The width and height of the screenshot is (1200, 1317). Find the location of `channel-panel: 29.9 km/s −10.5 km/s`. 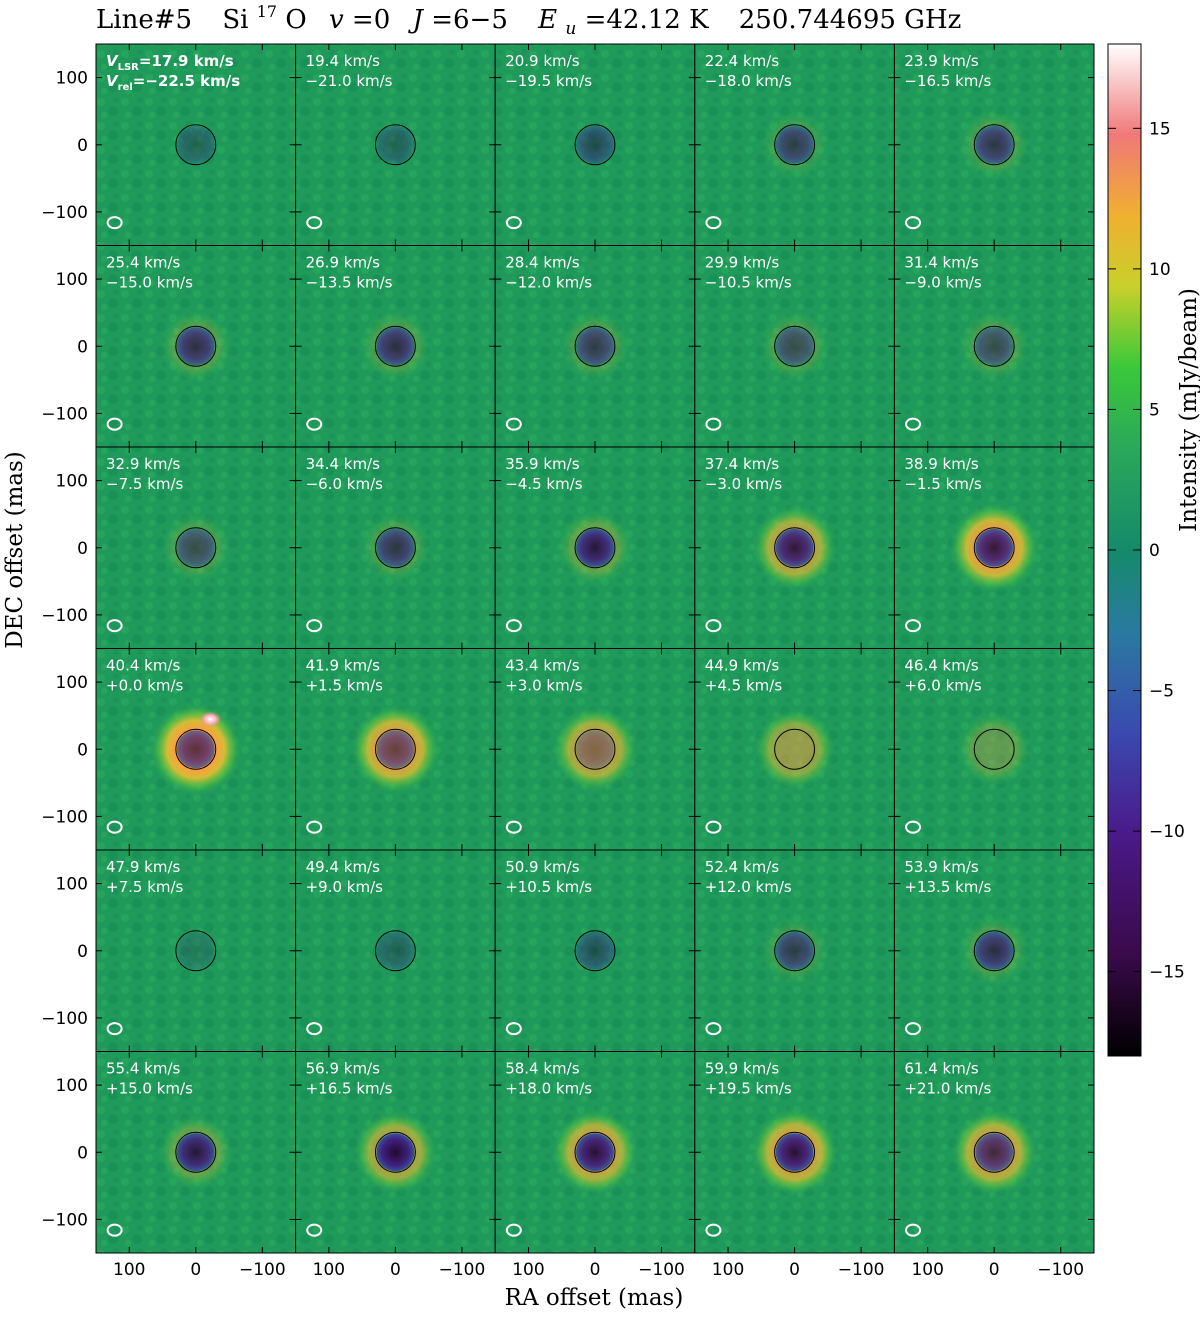

channel-panel: 29.9 km/s −10.5 km/s is located at coordinates (794, 346).